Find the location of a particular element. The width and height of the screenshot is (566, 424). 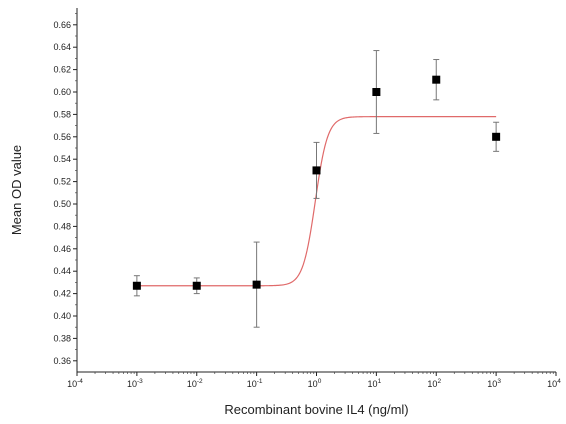

y-tick-label: 0.44 is located at coordinates (62, 271).